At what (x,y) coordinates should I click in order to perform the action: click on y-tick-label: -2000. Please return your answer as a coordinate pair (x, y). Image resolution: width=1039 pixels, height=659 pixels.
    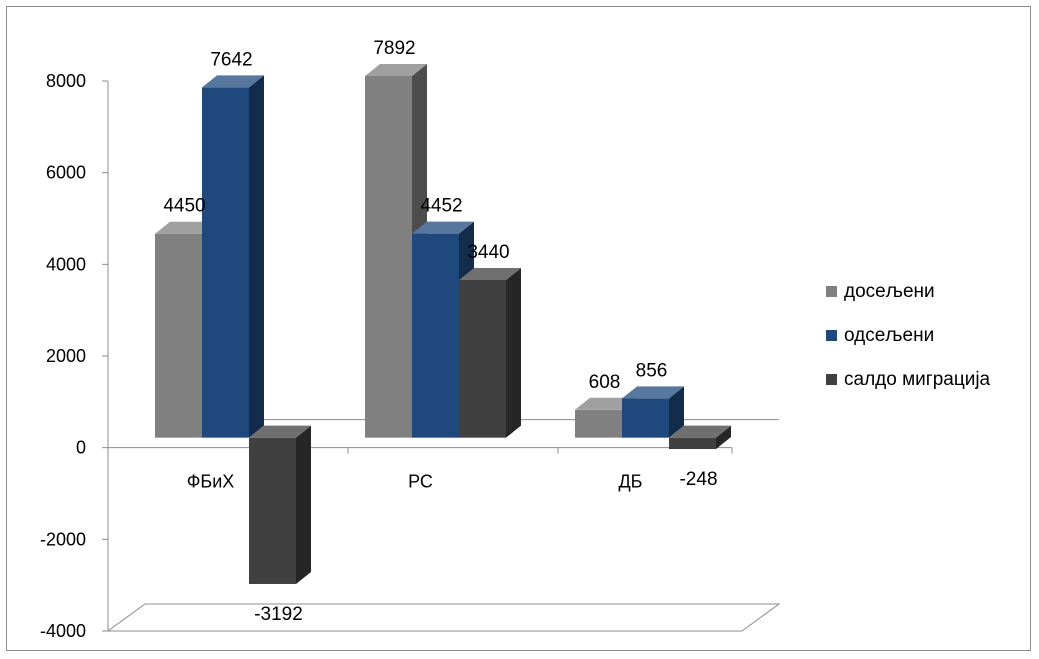
    Looking at the image, I should click on (63, 539).